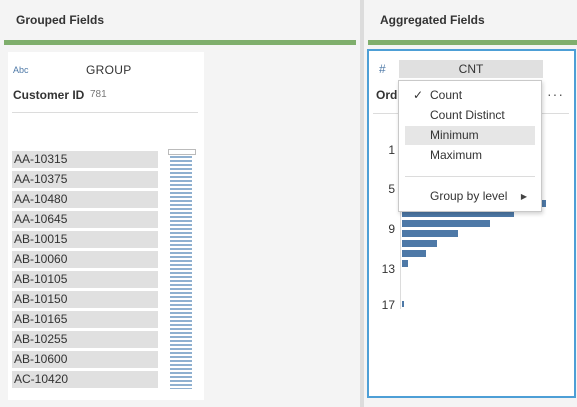 This screenshot has width=577, height=407. I want to click on list-item: AC-10420, so click(85, 379).